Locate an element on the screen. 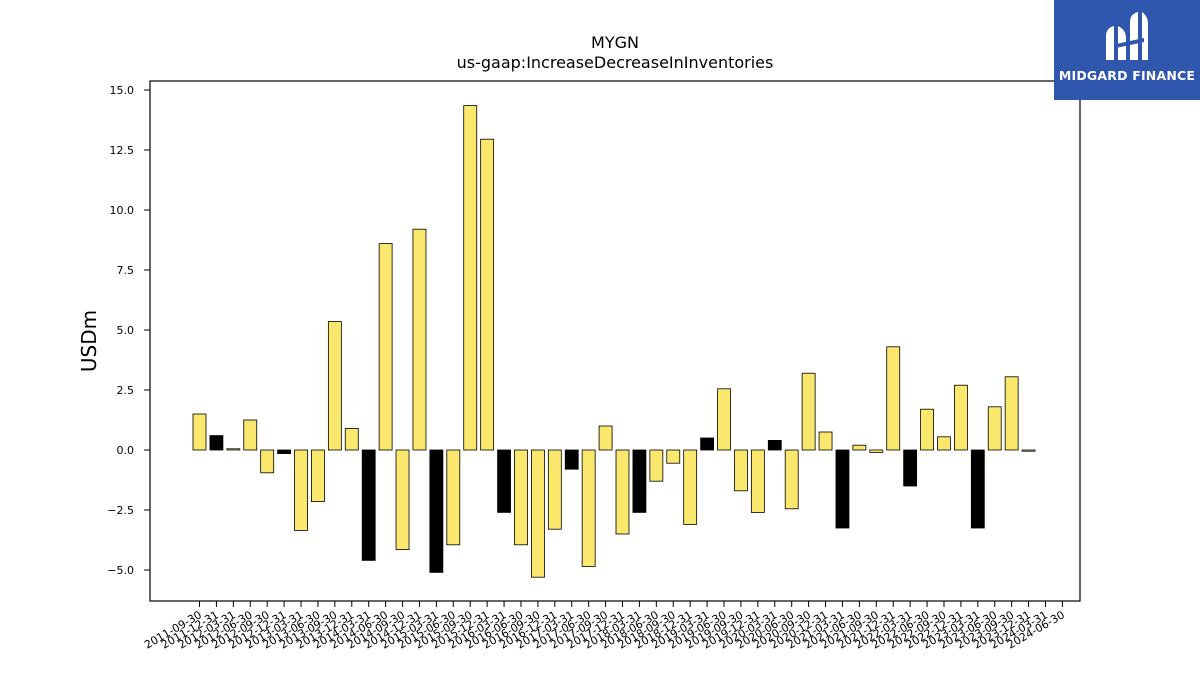 This screenshot has width=1200, height=675. y-tick-label: 5.0 is located at coordinates (126, 330).